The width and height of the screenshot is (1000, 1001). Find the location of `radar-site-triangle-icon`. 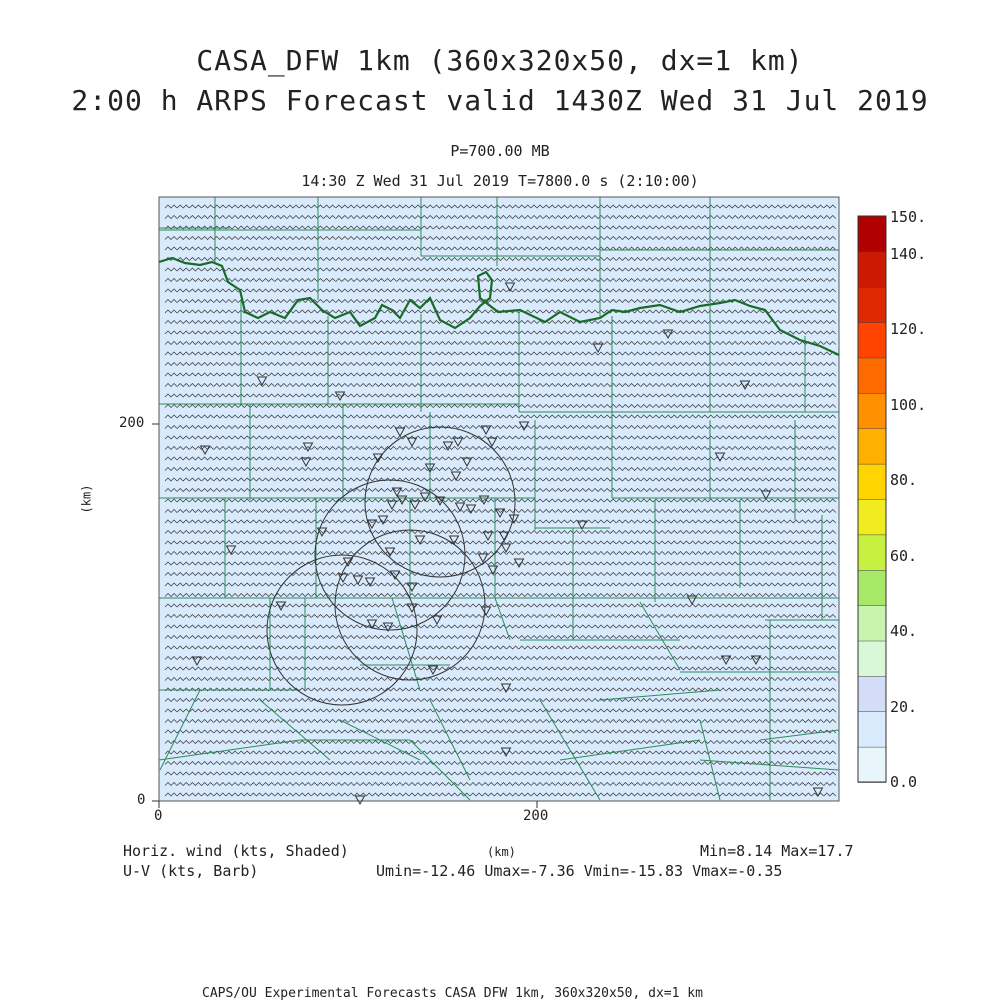

radar-site-triangle-icon is located at coordinates (392, 505).